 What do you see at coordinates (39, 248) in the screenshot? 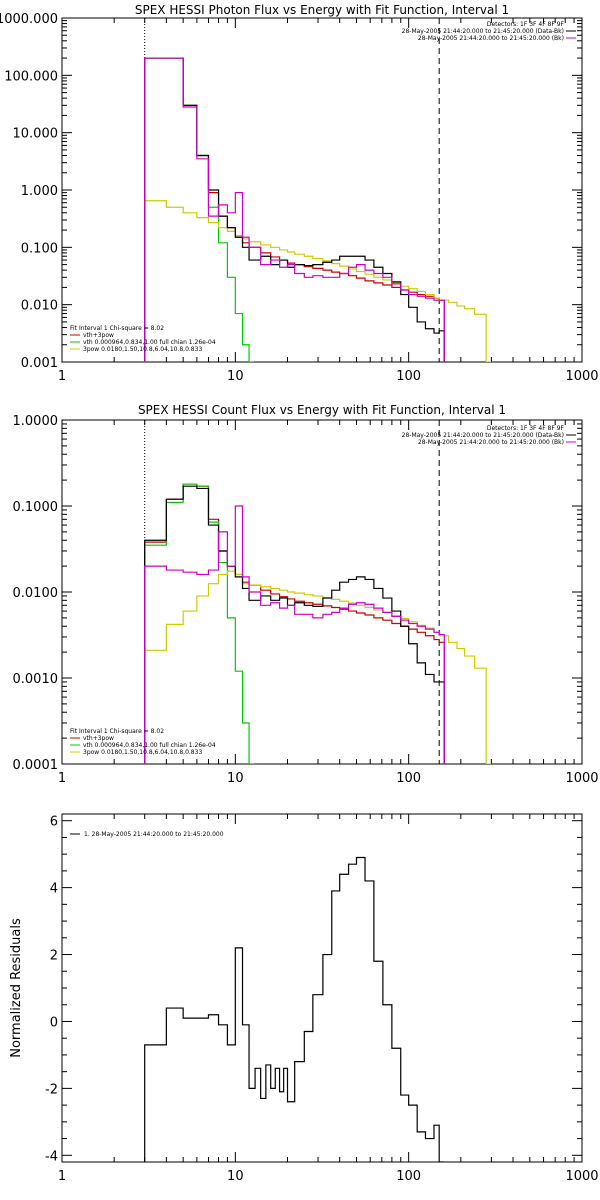
I see `y-tick-label: 0.100` at bounding box center [39, 248].